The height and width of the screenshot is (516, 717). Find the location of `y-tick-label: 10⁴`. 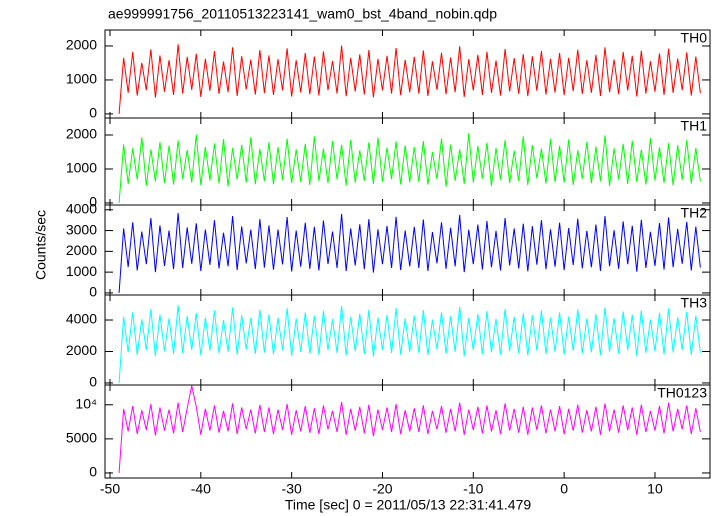

y-tick-label: 10⁴ is located at coordinates (86, 403).